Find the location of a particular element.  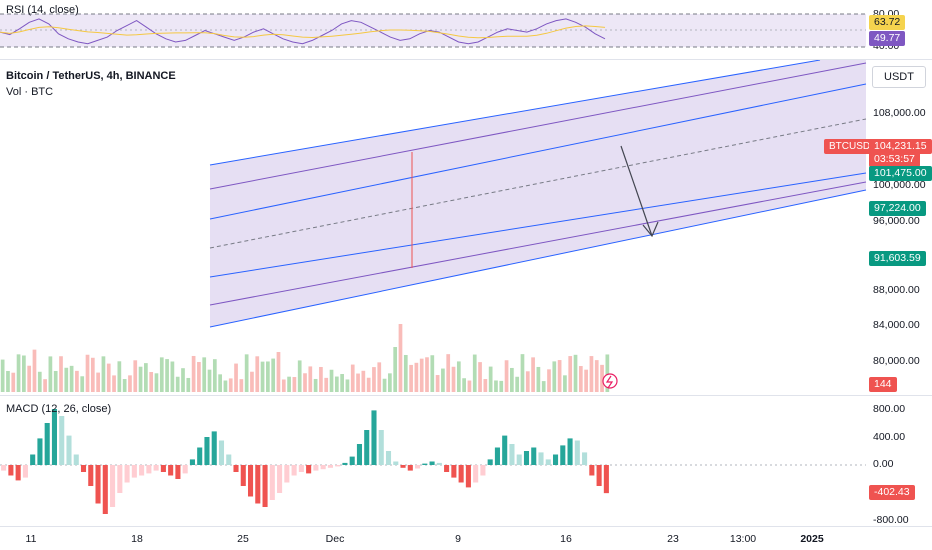

volume-label: Vol · BTC is located at coordinates (30, 92).